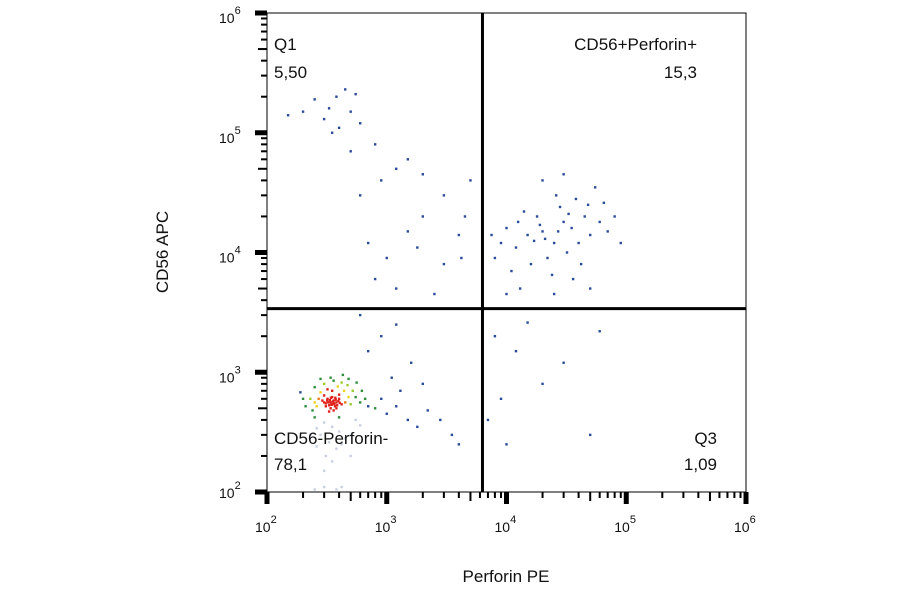  I want to click on y-tick-label: 10⁶, so click(230, 15).